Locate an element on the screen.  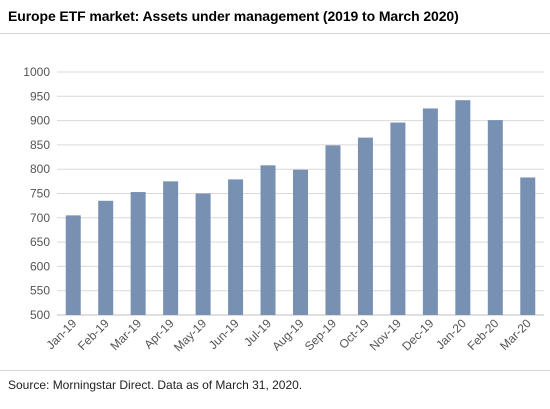
x-tick-label: Jan-20 is located at coordinates (451, 334).